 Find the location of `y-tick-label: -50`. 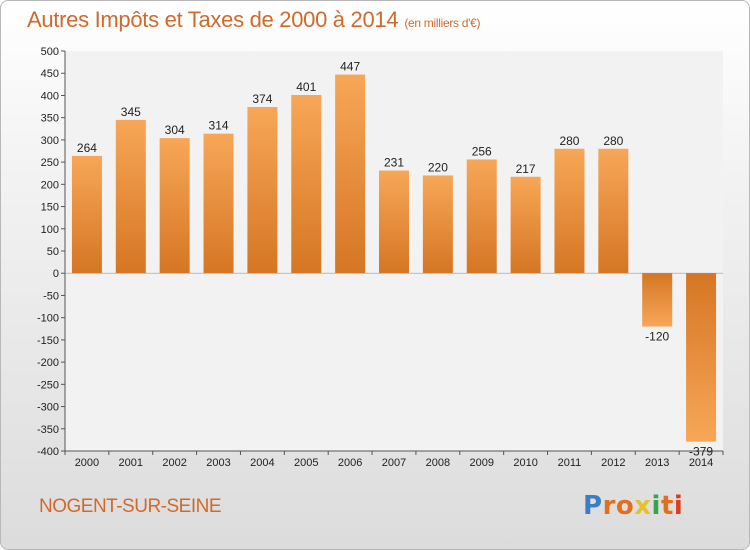

y-tick-label: -50 is located at coordinates (51, 296).